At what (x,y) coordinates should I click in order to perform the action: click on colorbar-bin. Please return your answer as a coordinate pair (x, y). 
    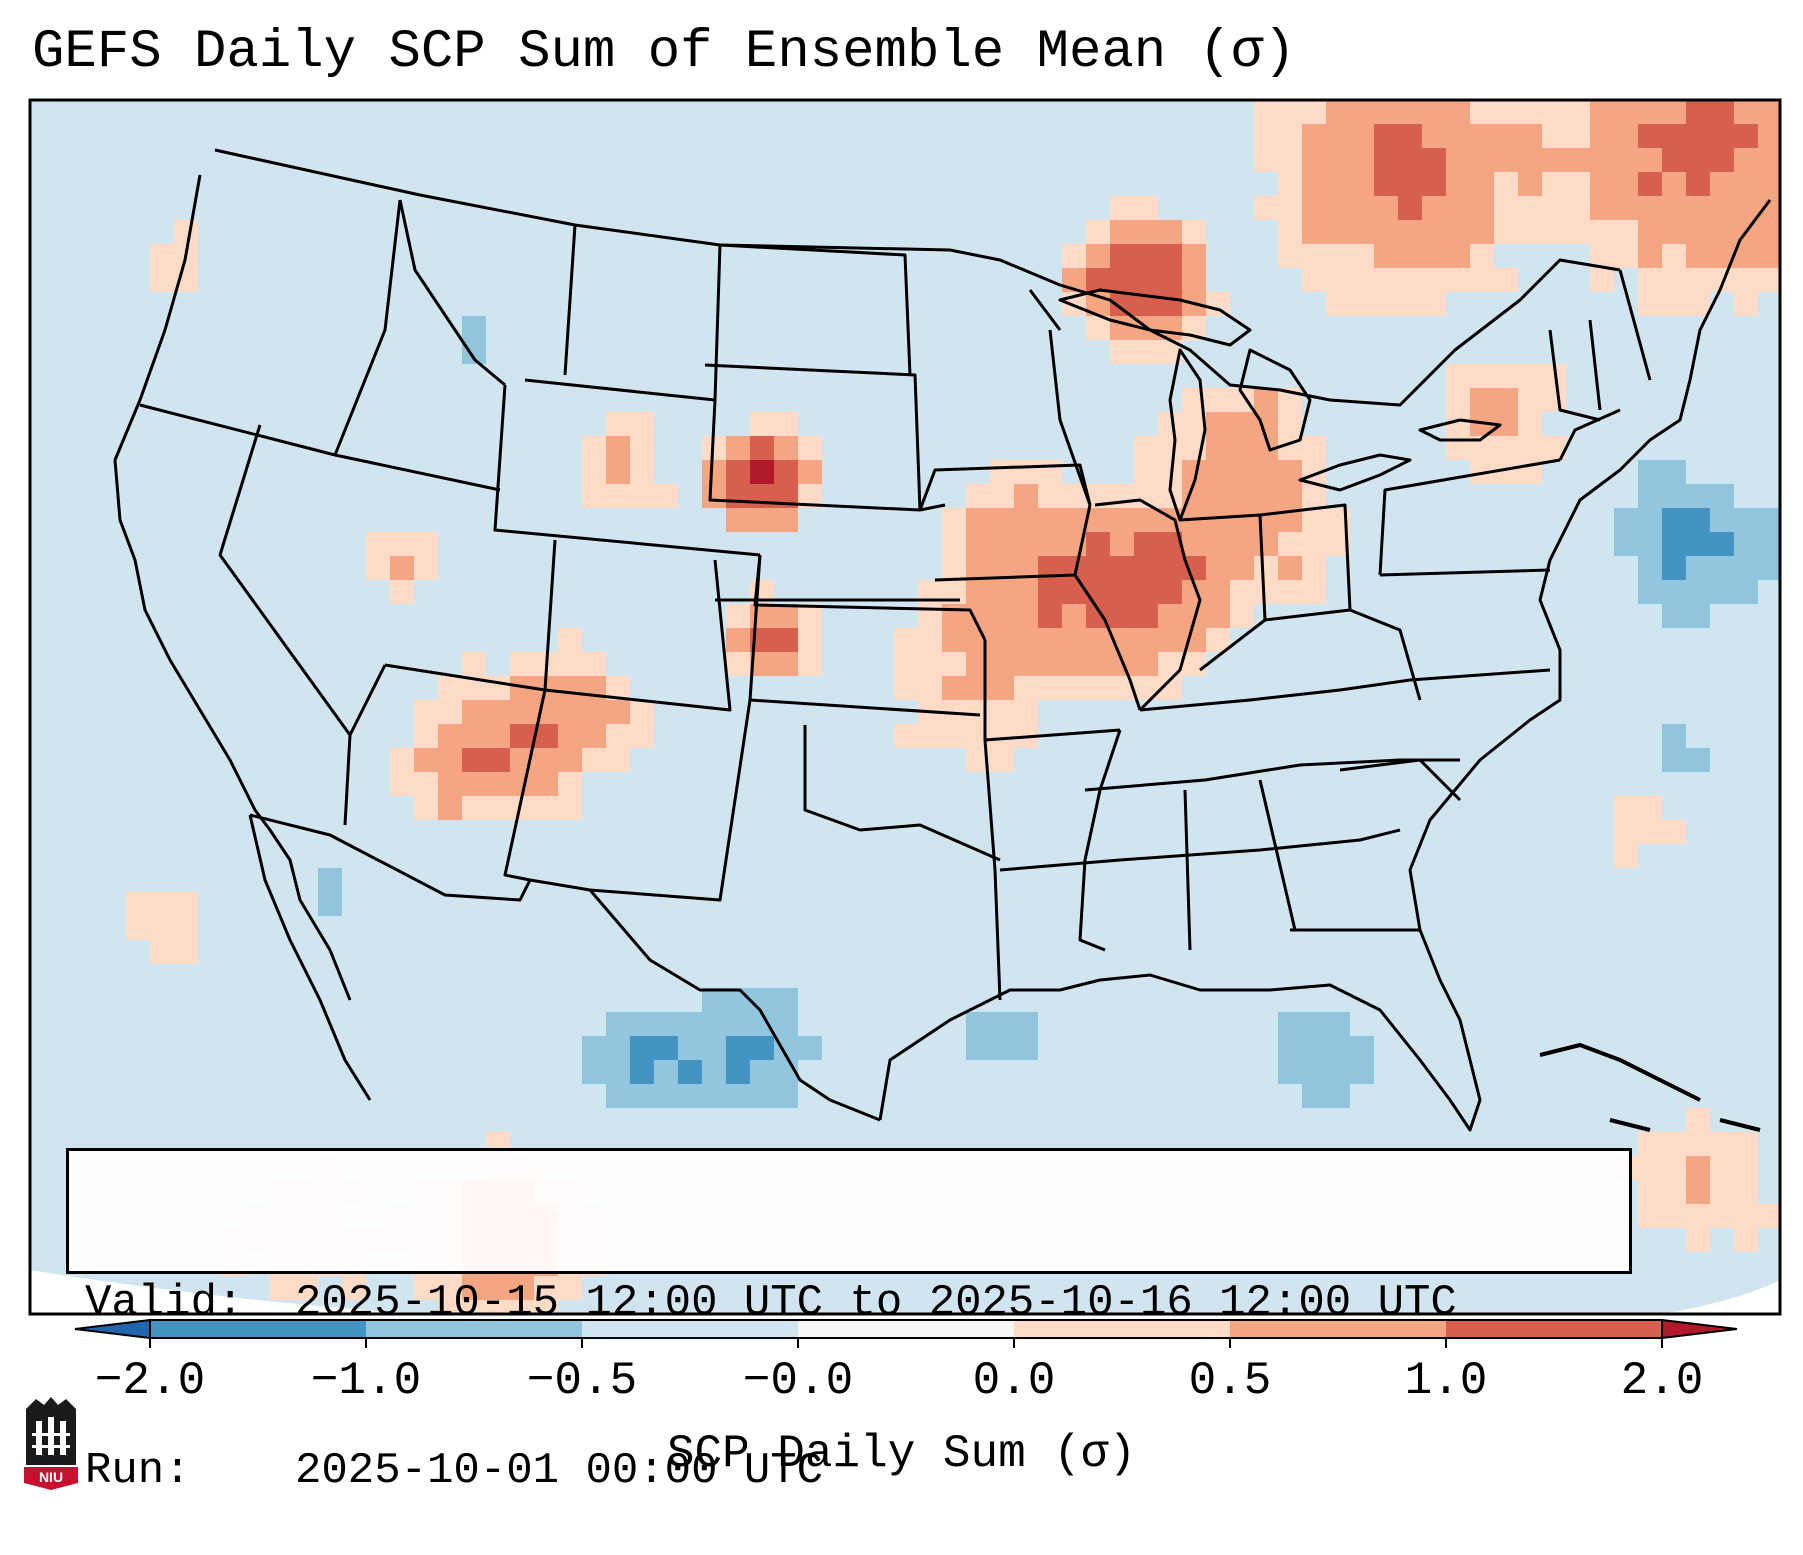
    Looking at the image, I should click on (690, 1329).